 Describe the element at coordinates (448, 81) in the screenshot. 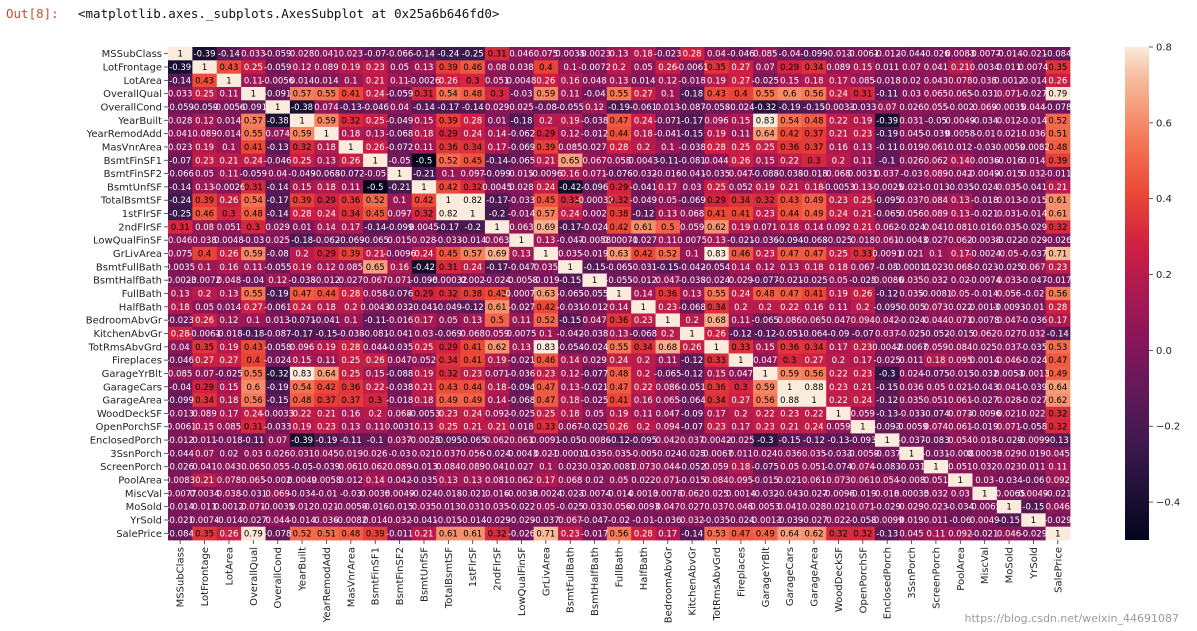

I see `heatmap-cell-label: 0.26` at that location.